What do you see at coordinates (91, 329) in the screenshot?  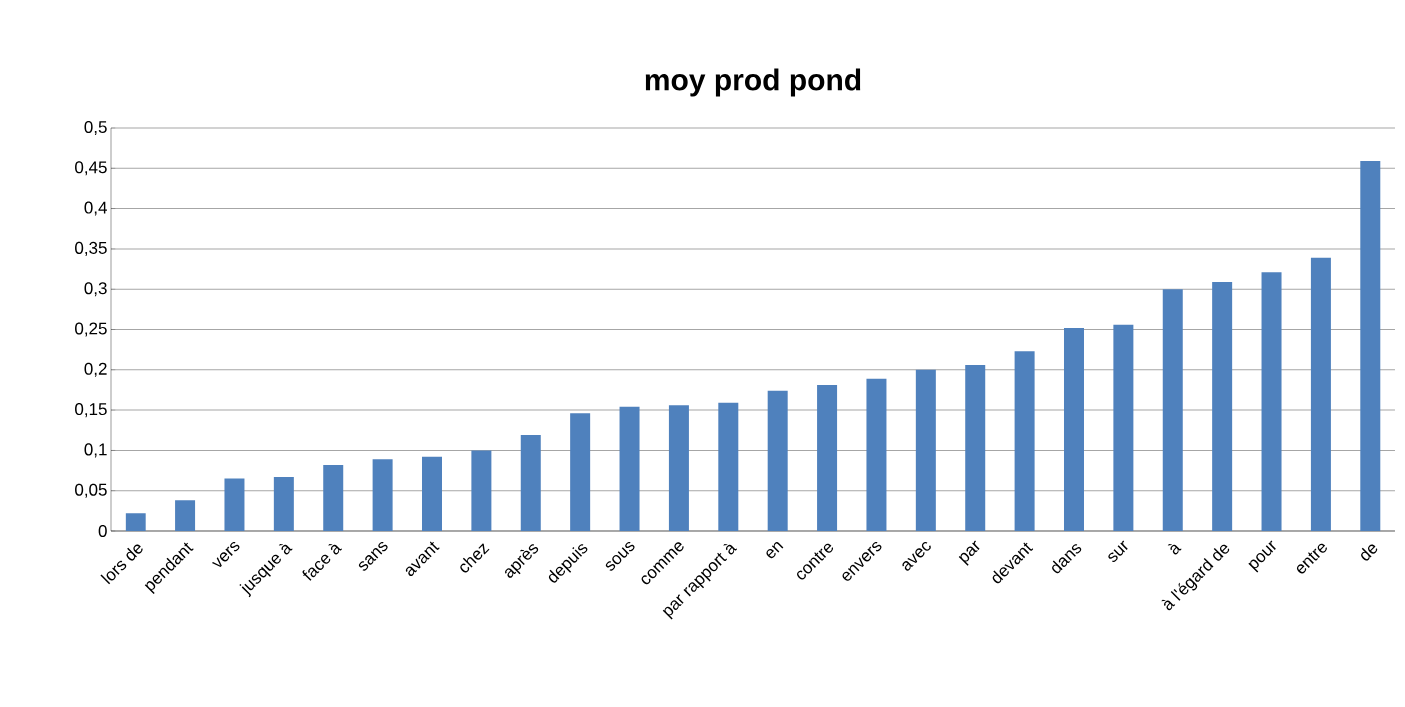 I see `y-tick-label: 0,25` at bounding box center [91, 329].